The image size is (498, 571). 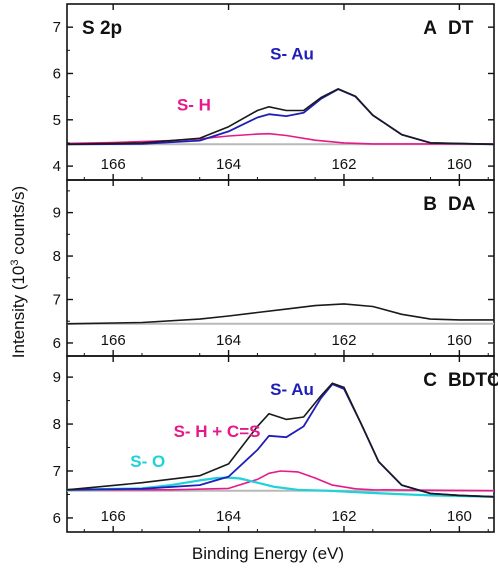 I want to click on panel-letter: C, so click(x=430, y=380).